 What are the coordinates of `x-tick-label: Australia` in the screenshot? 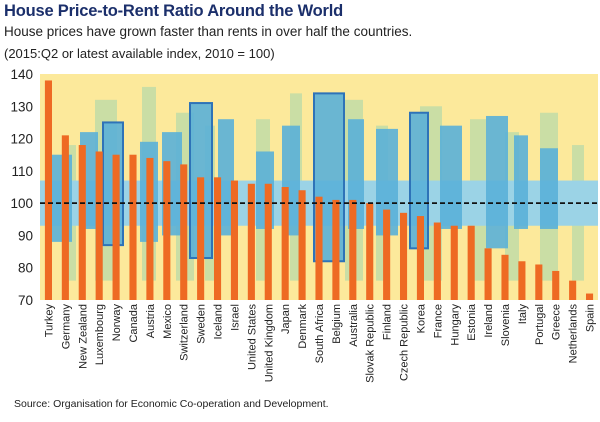 It's located at (354, 325).